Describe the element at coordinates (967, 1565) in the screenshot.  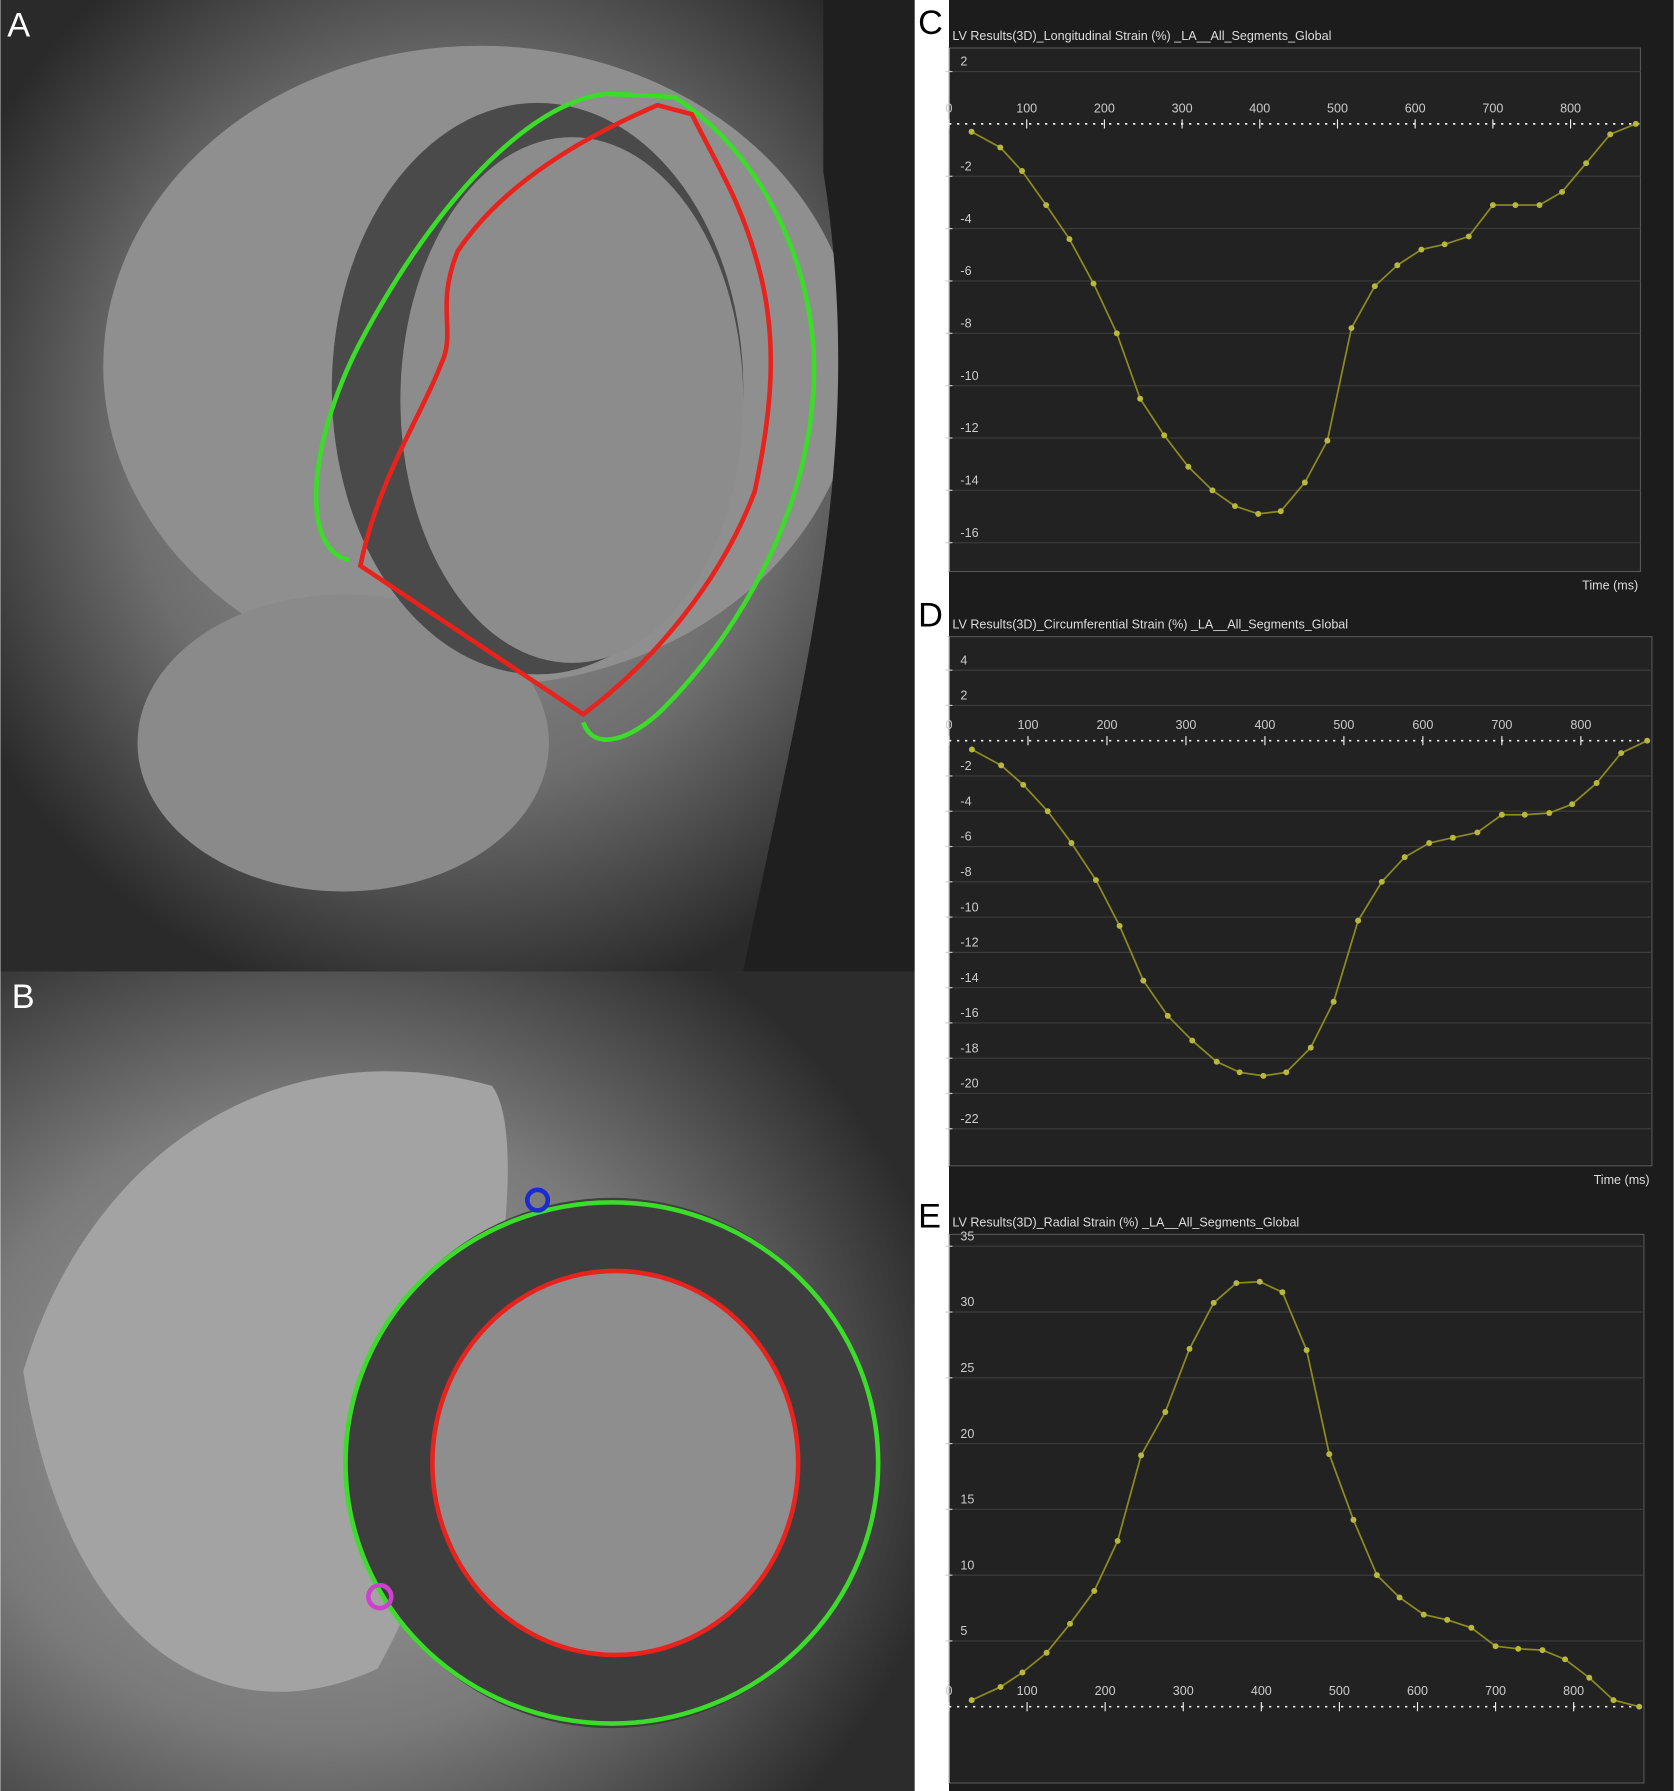
I see `y-tick-label: 10` at that location.